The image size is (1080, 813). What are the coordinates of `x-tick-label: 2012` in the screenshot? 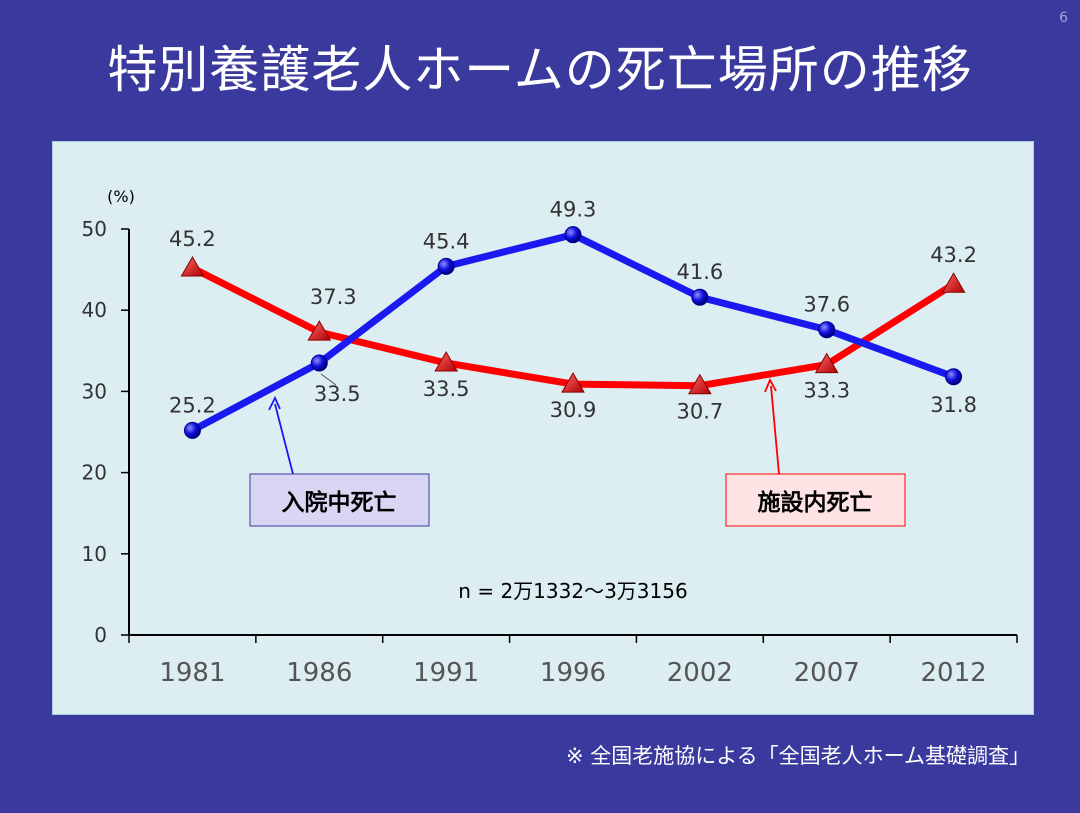 It's located at (953, 673).